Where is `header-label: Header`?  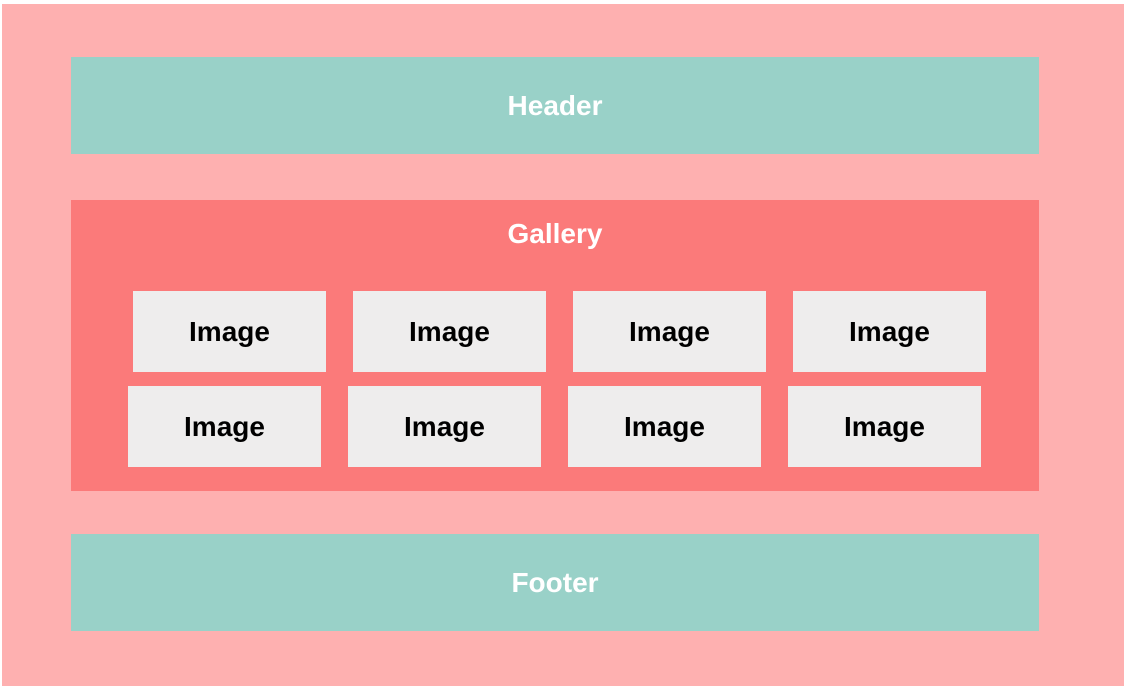
header-label: Header is located at coordinates (555, 105).